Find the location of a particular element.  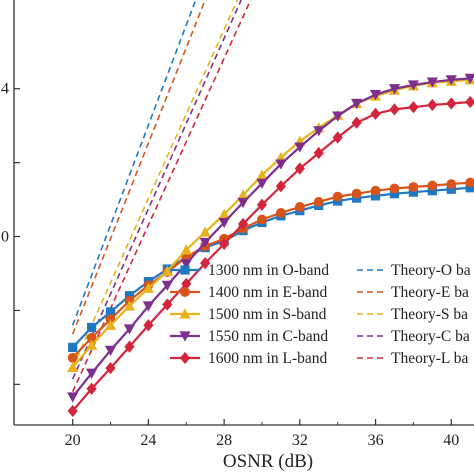

legend-label: Theory-L ba is located at coordinates (429, 358).